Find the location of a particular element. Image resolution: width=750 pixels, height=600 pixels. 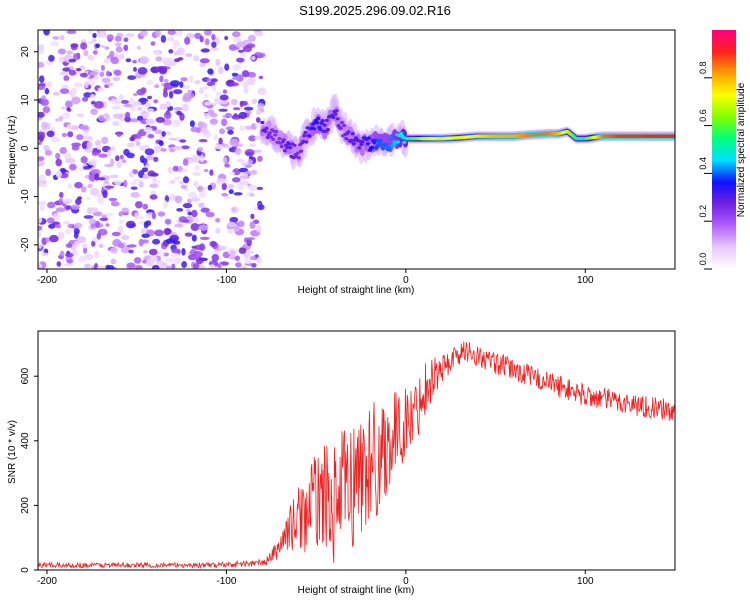

heatmap-y-label: Frequency (Hz) is located at coordinates (12, 150).